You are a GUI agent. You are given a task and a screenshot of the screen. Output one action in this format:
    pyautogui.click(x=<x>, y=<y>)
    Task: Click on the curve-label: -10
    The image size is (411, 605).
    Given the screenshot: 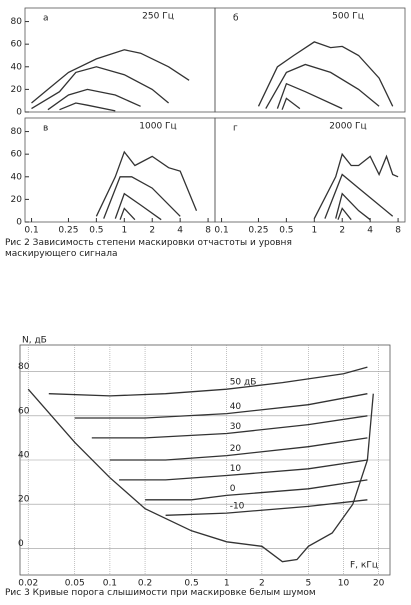 What is the action you would take?
    pyautogui.click(x=237, y=507)
    